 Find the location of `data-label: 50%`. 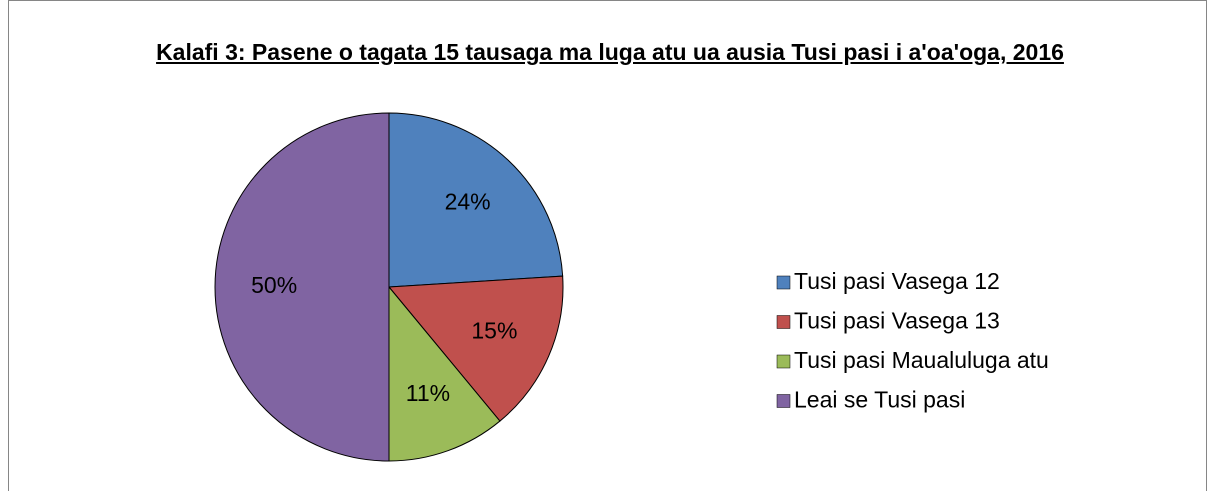

data-label: 50% is located at coordinates (274, 285).